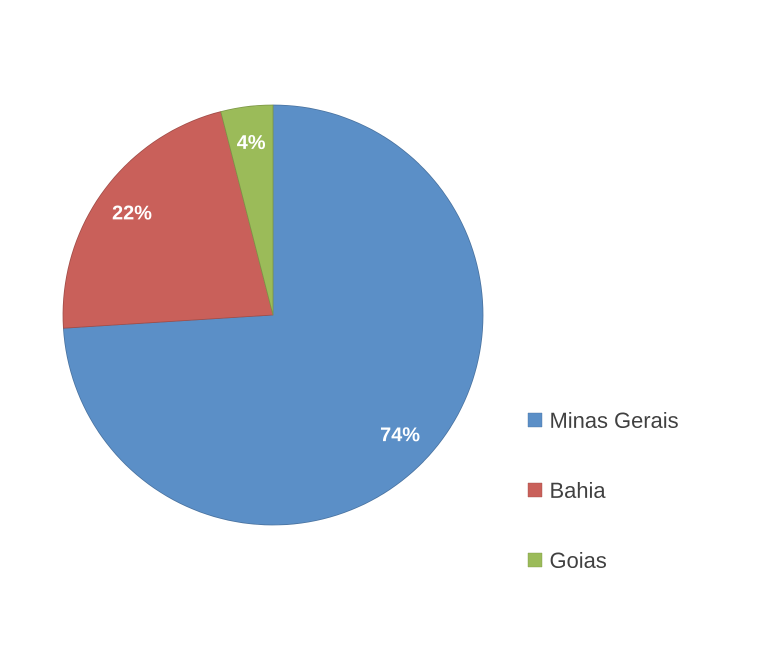 This screenshot has width=760, height=668. What do you see at coordinates (400, 434) in the screenshot?
I see `data-label: 74%` at bounding box center [400, 434].